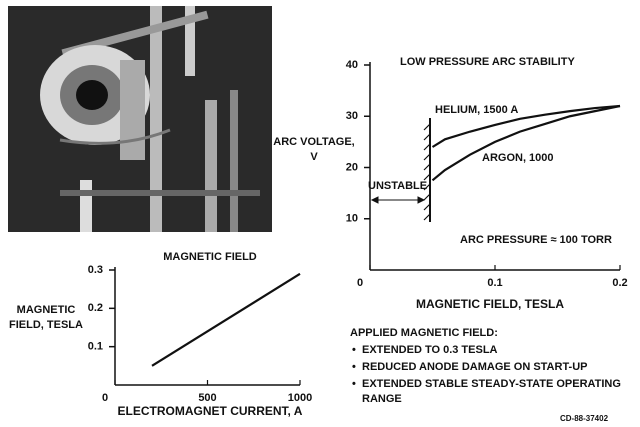 The width and height of the screenshot is (640, 427). Describe the element at coordinates (518, 158) in the screenshot. I see `series-label: ARGON, 1000` at that location.